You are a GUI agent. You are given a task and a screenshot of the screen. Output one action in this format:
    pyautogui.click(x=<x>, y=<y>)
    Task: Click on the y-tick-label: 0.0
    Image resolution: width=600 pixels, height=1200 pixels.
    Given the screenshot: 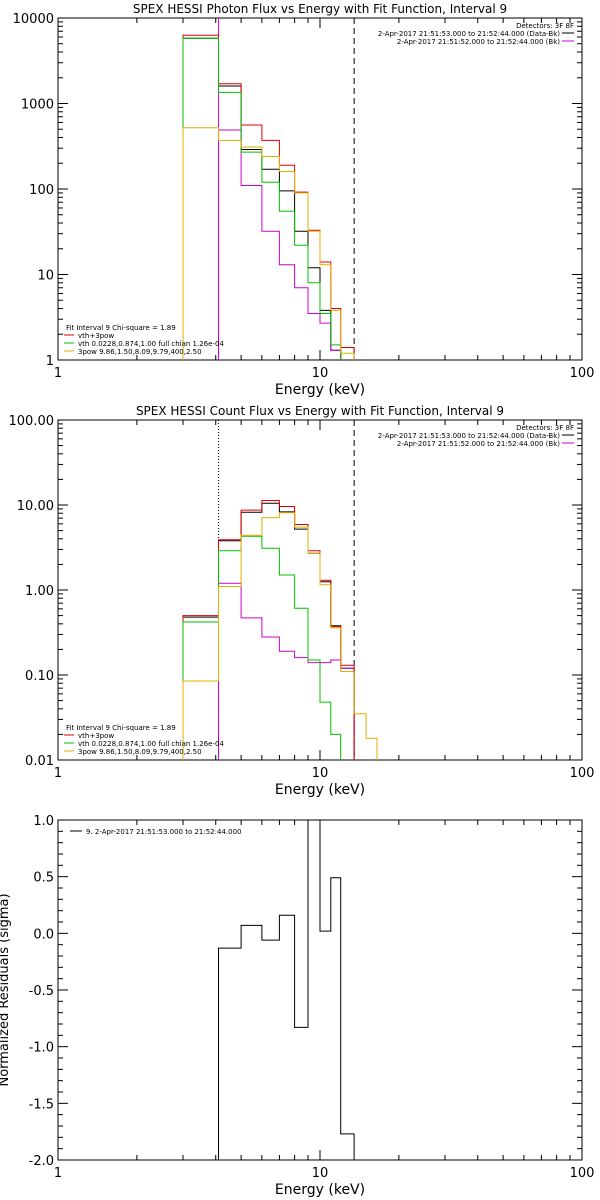 What is the action you would take?
    pyautogui.click(x=43, y=934)
    